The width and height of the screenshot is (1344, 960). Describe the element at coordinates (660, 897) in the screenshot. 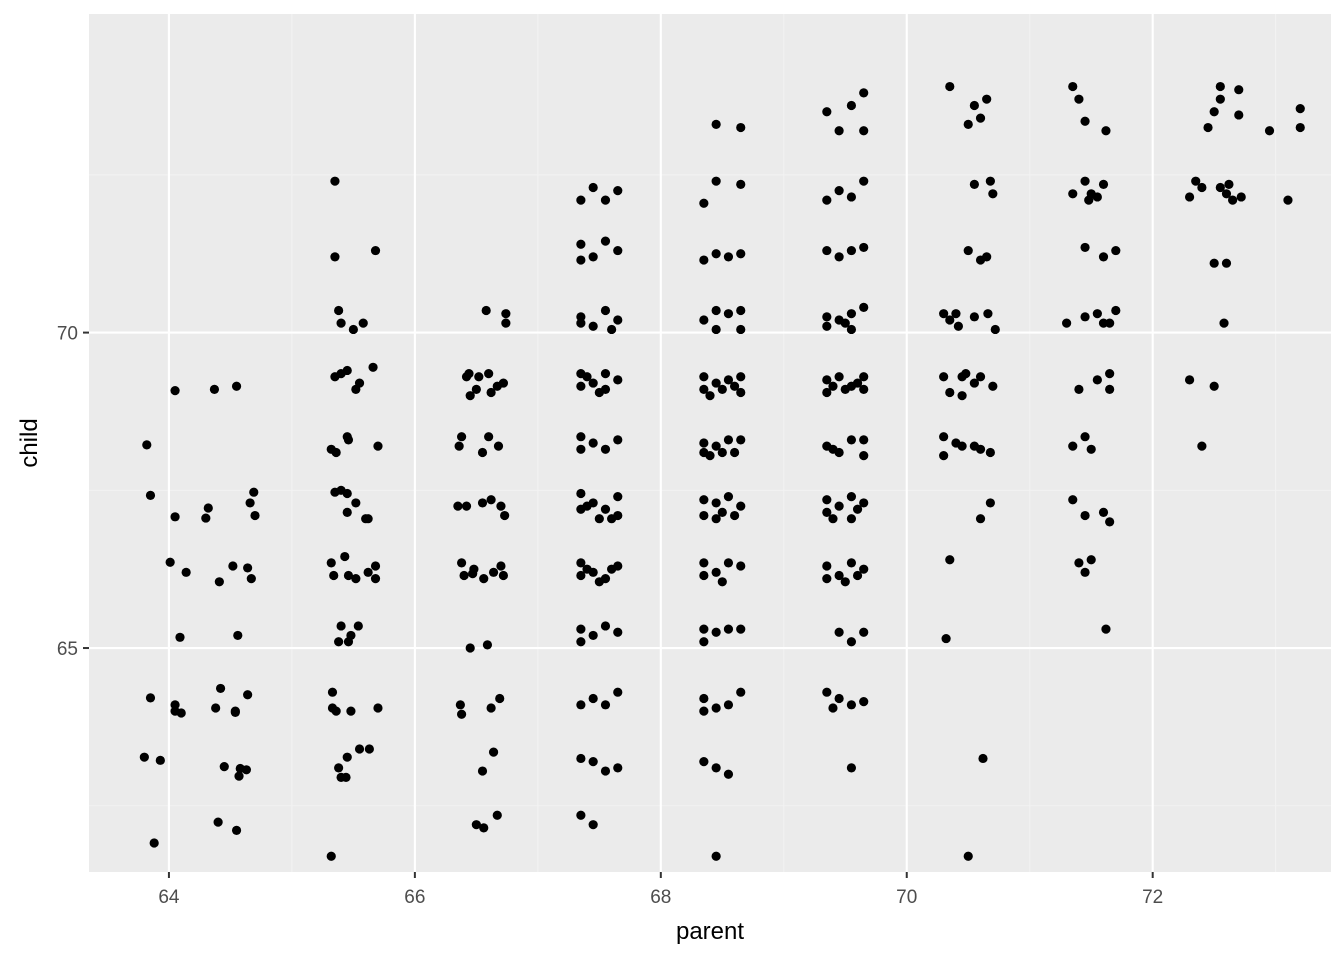

I see `x-tick-label: 68` at that location.